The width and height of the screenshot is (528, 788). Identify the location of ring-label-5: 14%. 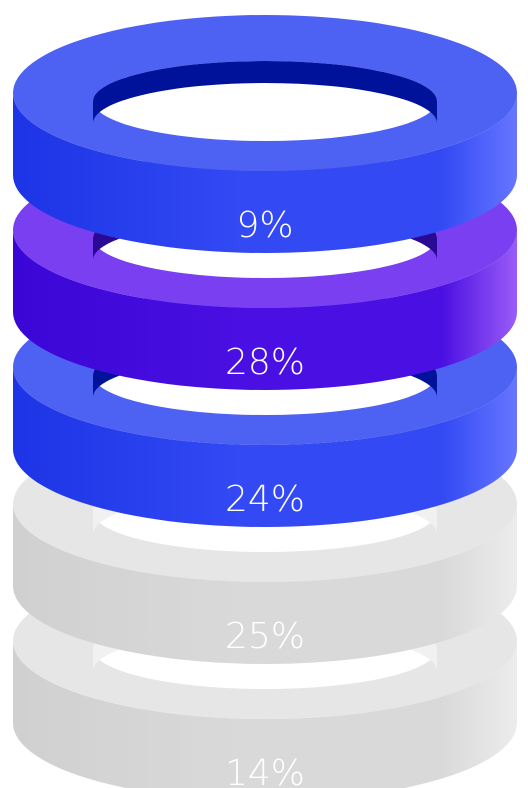
(265, 770).